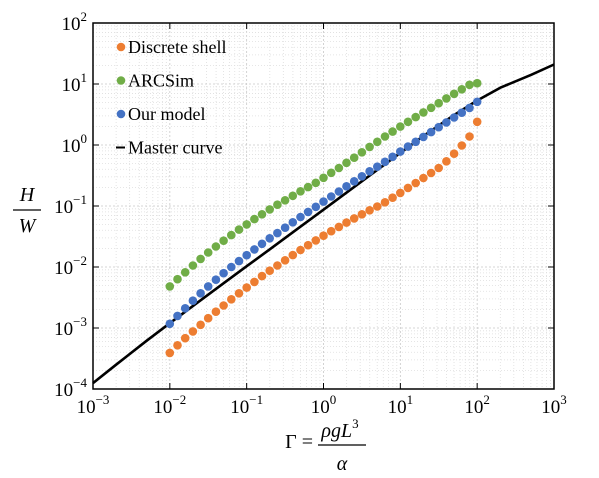 This screenshot has height=478, width=599. Describe the element at coordinates (477, 405) in the screenshot. I see `x-tick-label: 10²` at that location.